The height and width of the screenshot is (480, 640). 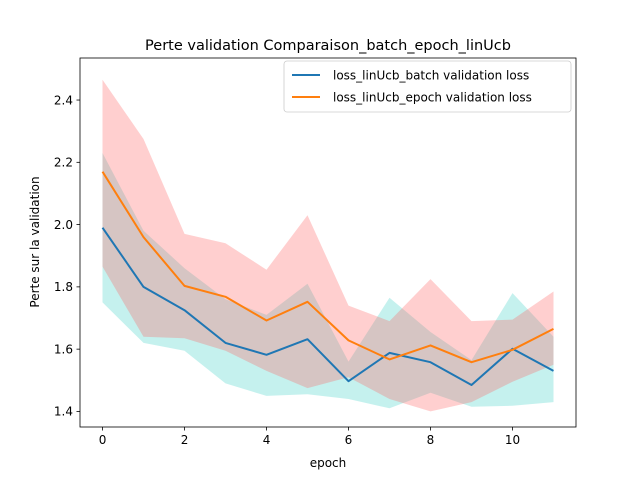 I want to click on y-tick-label: 1.4, so click(x=63, y=412).